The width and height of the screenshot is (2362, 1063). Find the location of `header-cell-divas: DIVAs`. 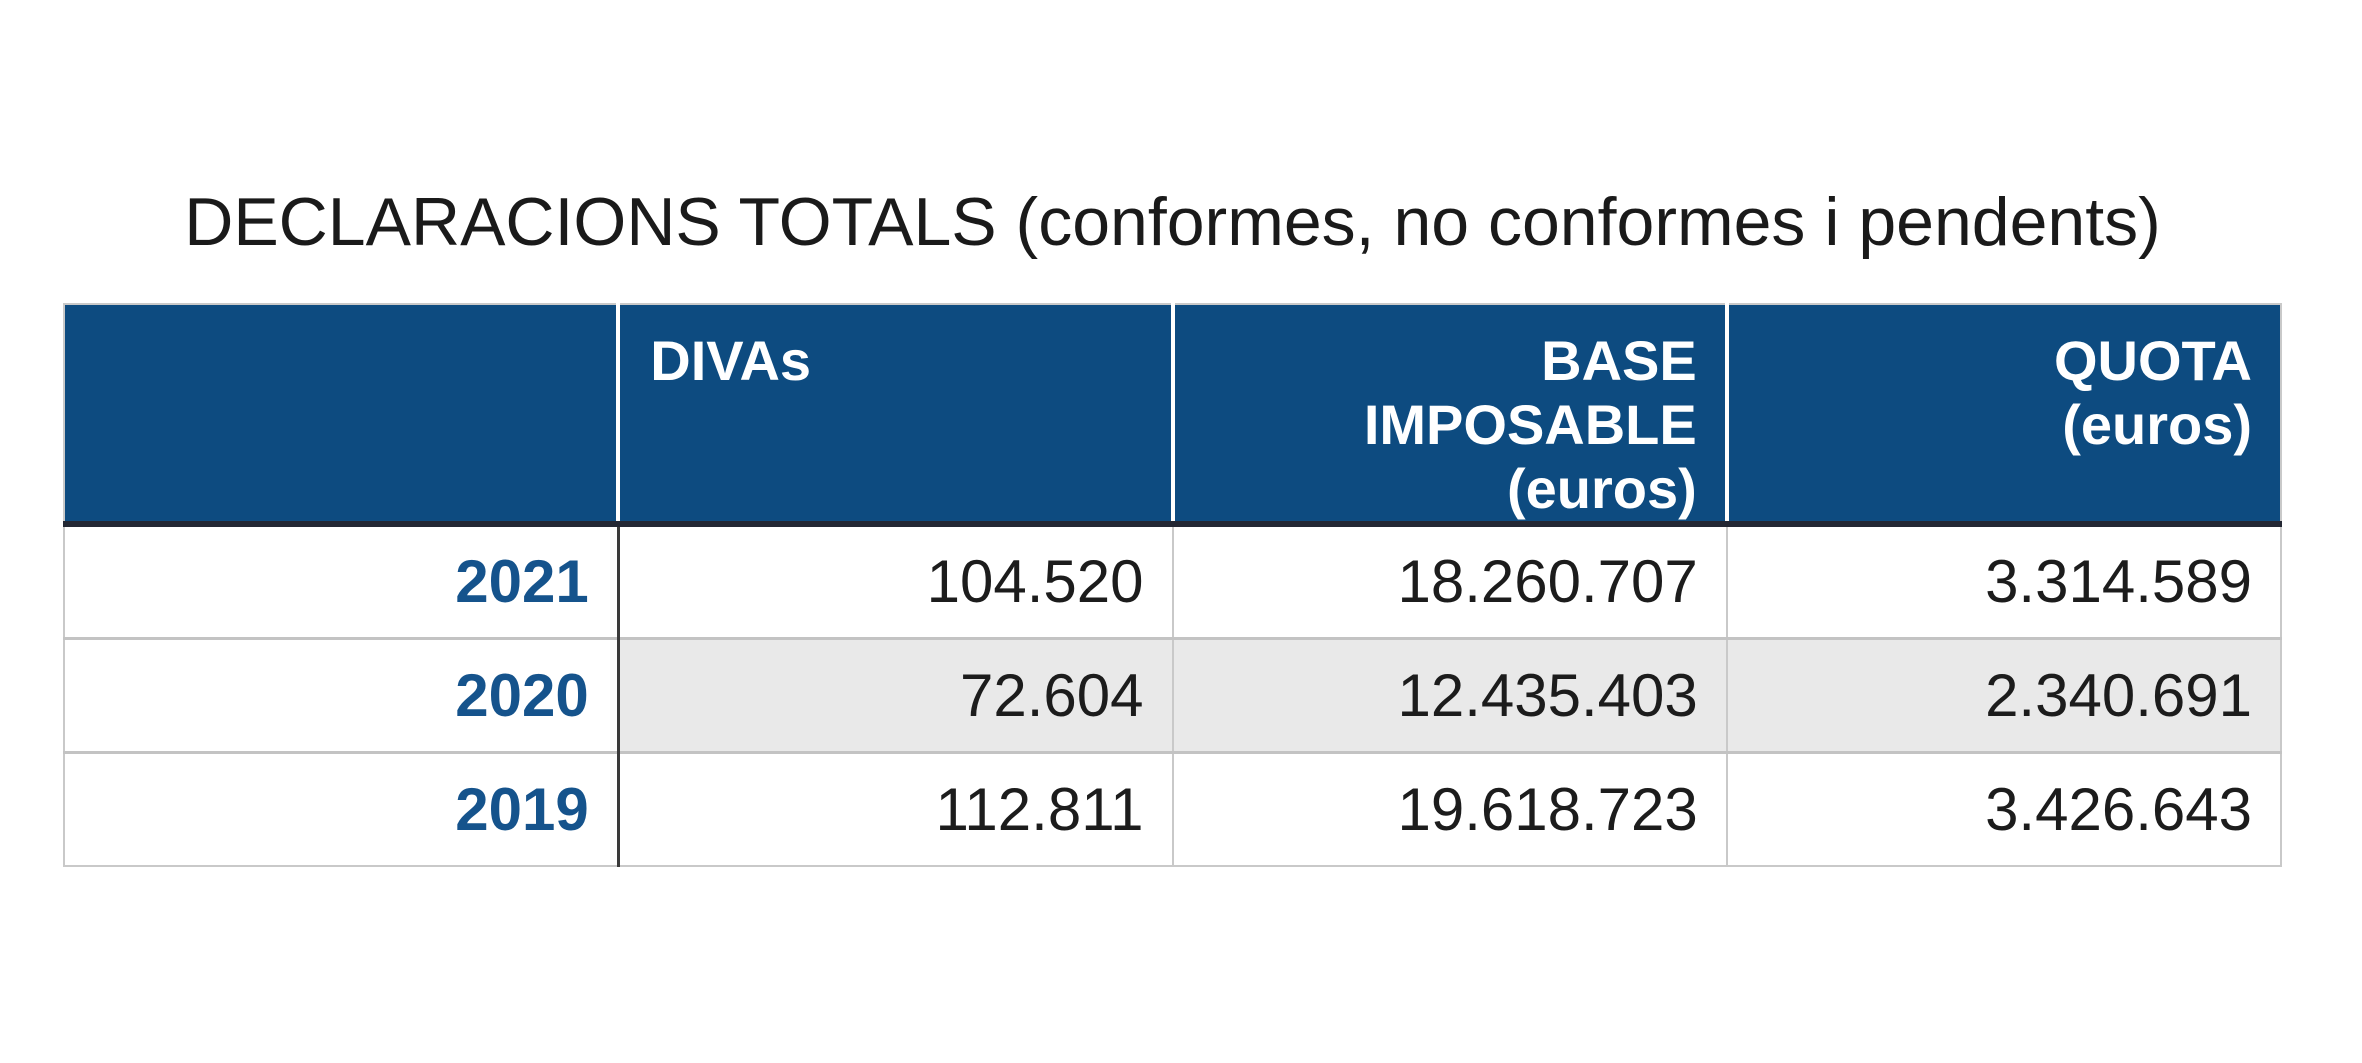

header-cell-divas: DIVAs is located at coordinates (894, 415).